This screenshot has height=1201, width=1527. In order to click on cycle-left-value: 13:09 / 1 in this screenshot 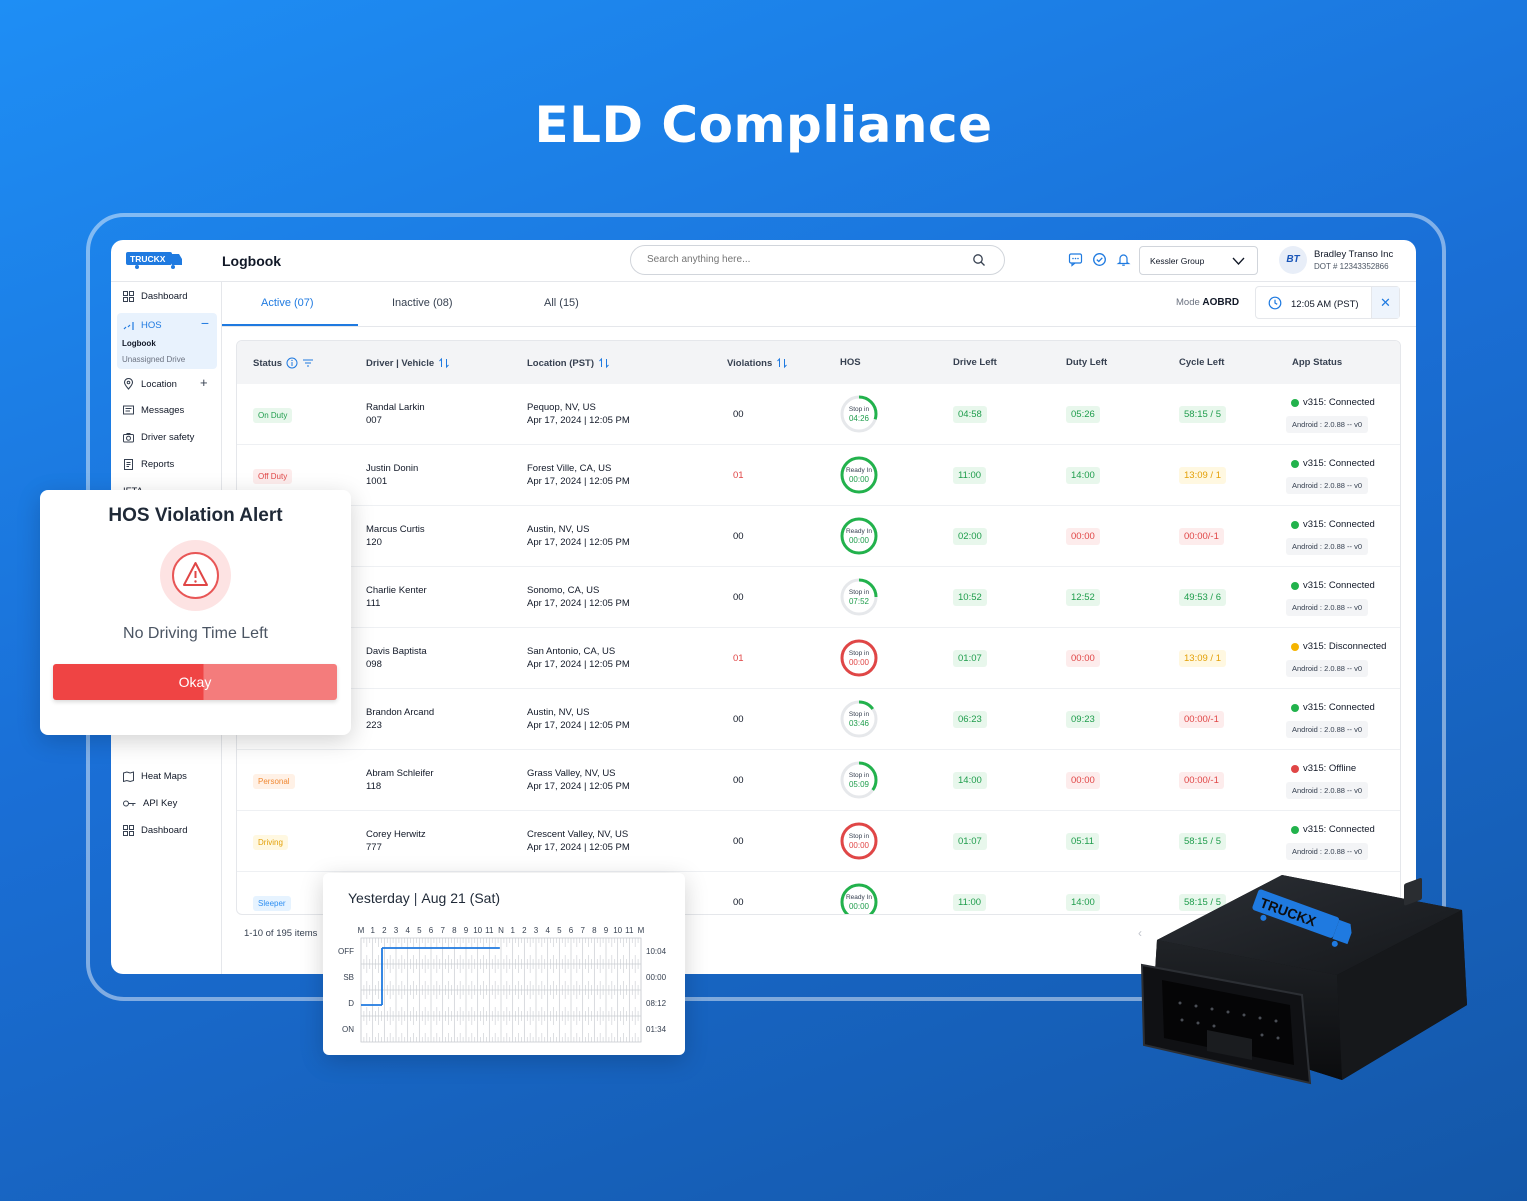, I will do `click(1202, 658)`.